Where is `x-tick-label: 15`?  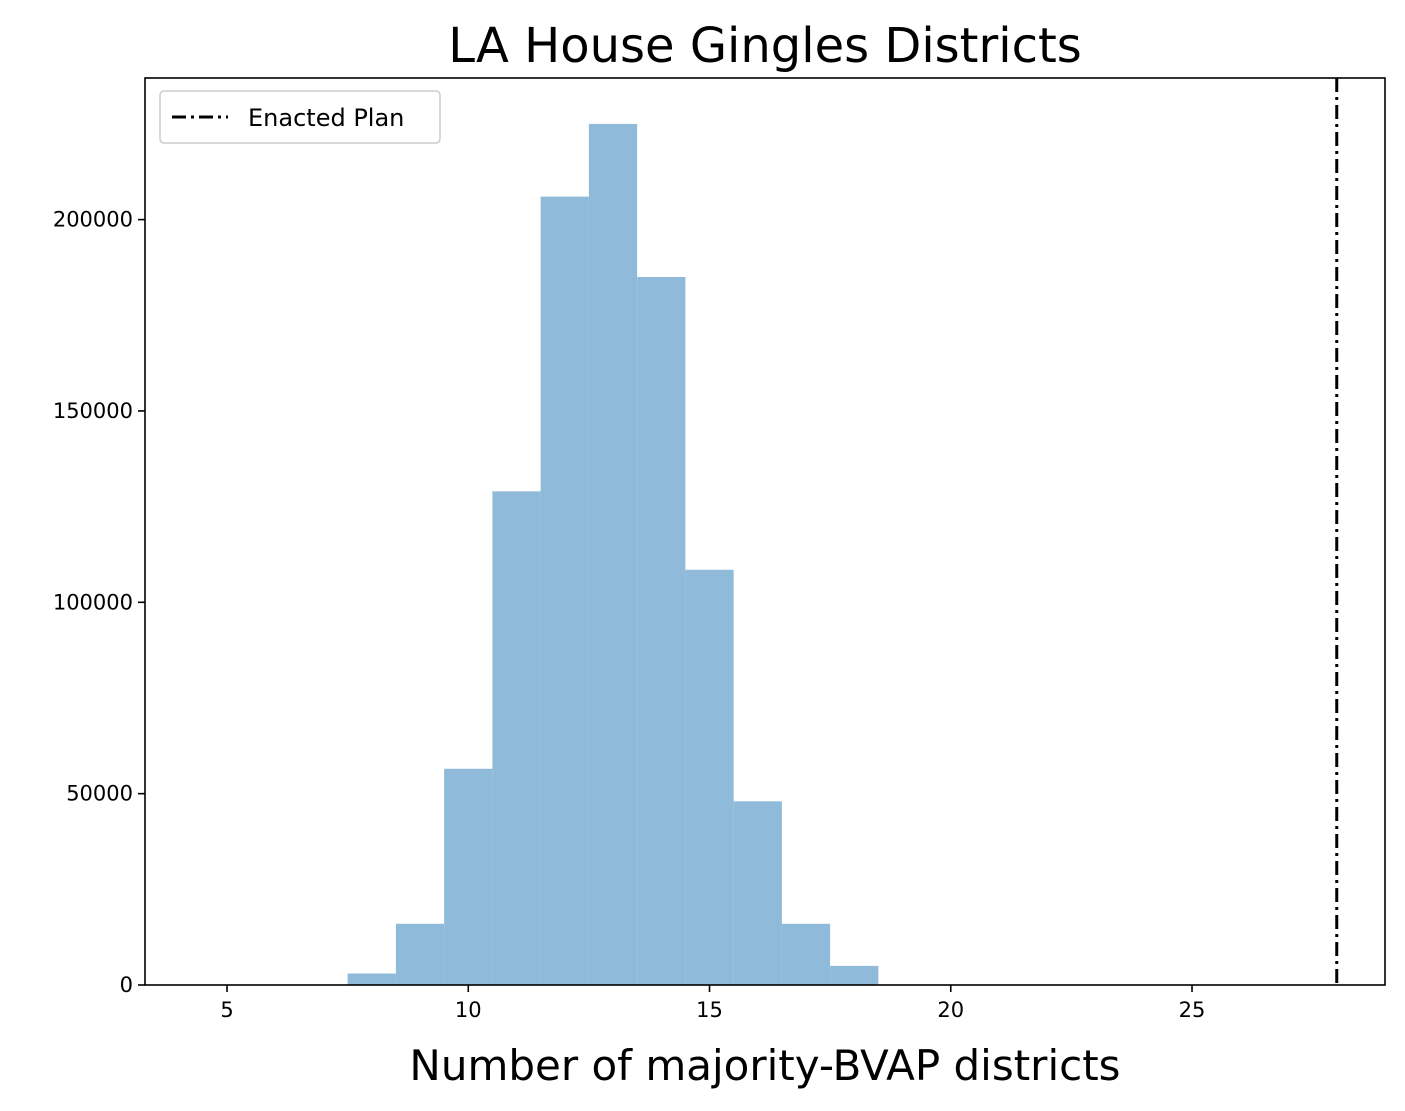 x-tick-label: 15 is located at coordinates (709, 1010).